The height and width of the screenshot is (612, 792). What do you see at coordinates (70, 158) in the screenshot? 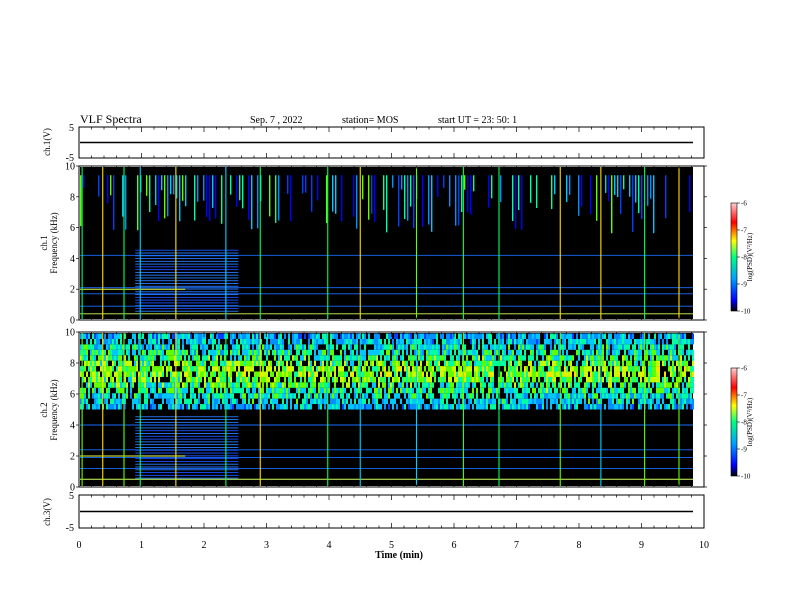
I see `w1-ytick-bottom: -5` at bounding box center [70, 158].